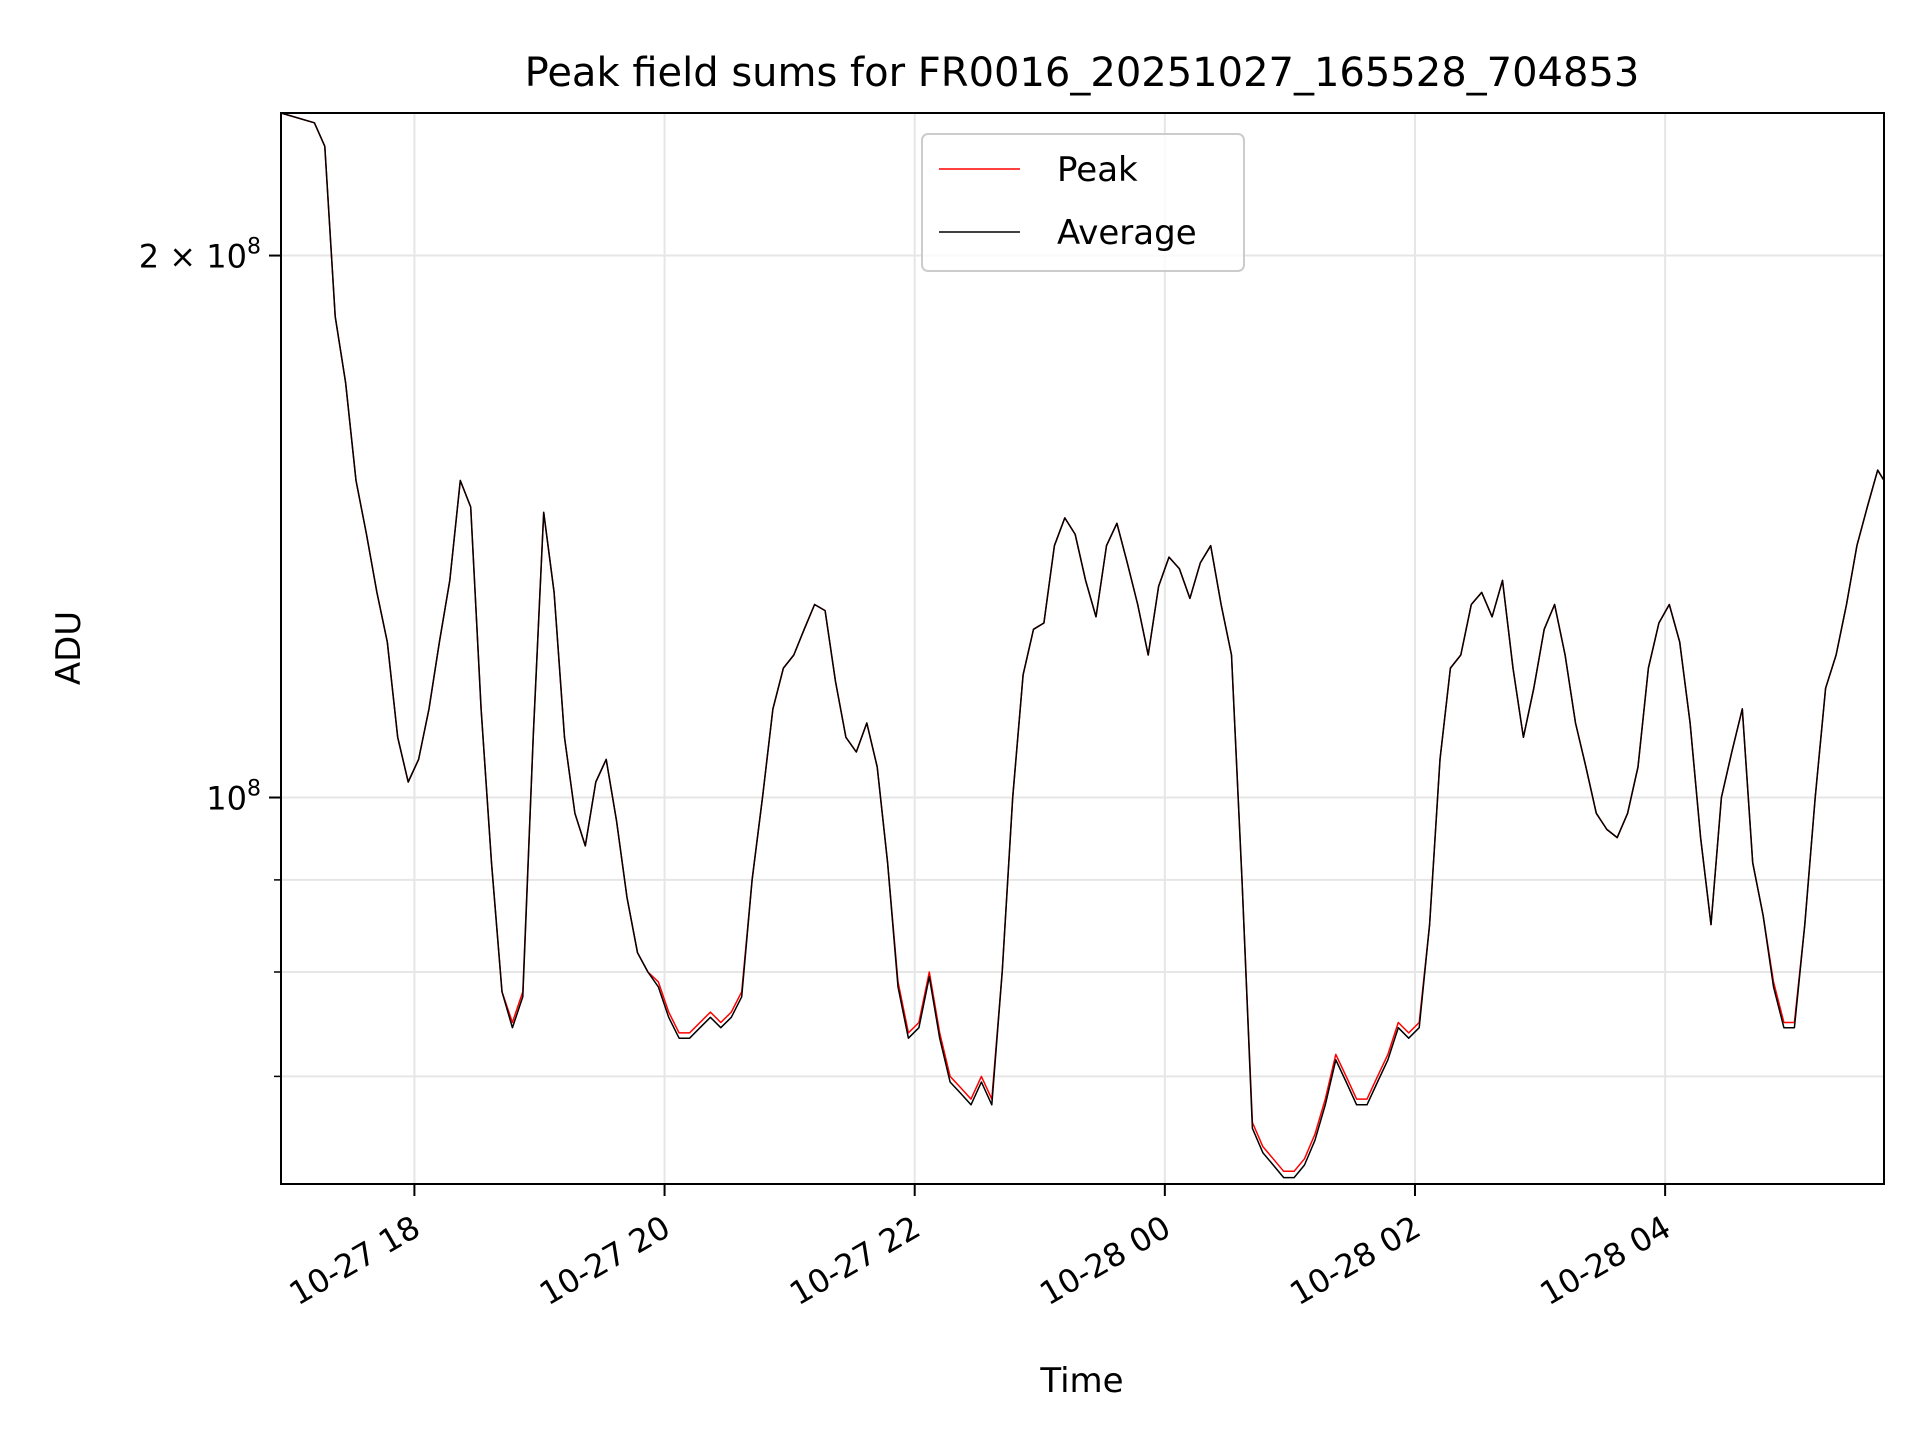 Image resolution: width=1920 pixels, height=1440 pixels. What do you see at coordinates (69, 648) in the screenshot?
I see `y-axis-label: ADU` at bounding box center [69, 648].